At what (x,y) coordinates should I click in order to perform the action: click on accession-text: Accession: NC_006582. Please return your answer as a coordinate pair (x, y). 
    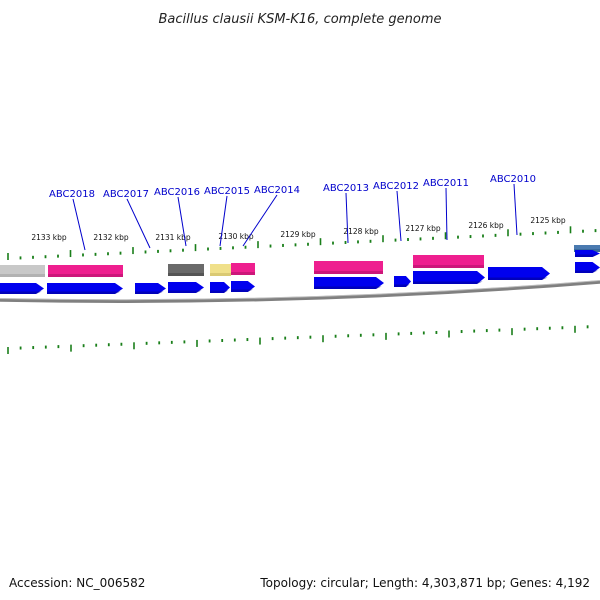
    Looking at the image, I should click on (77, 583).